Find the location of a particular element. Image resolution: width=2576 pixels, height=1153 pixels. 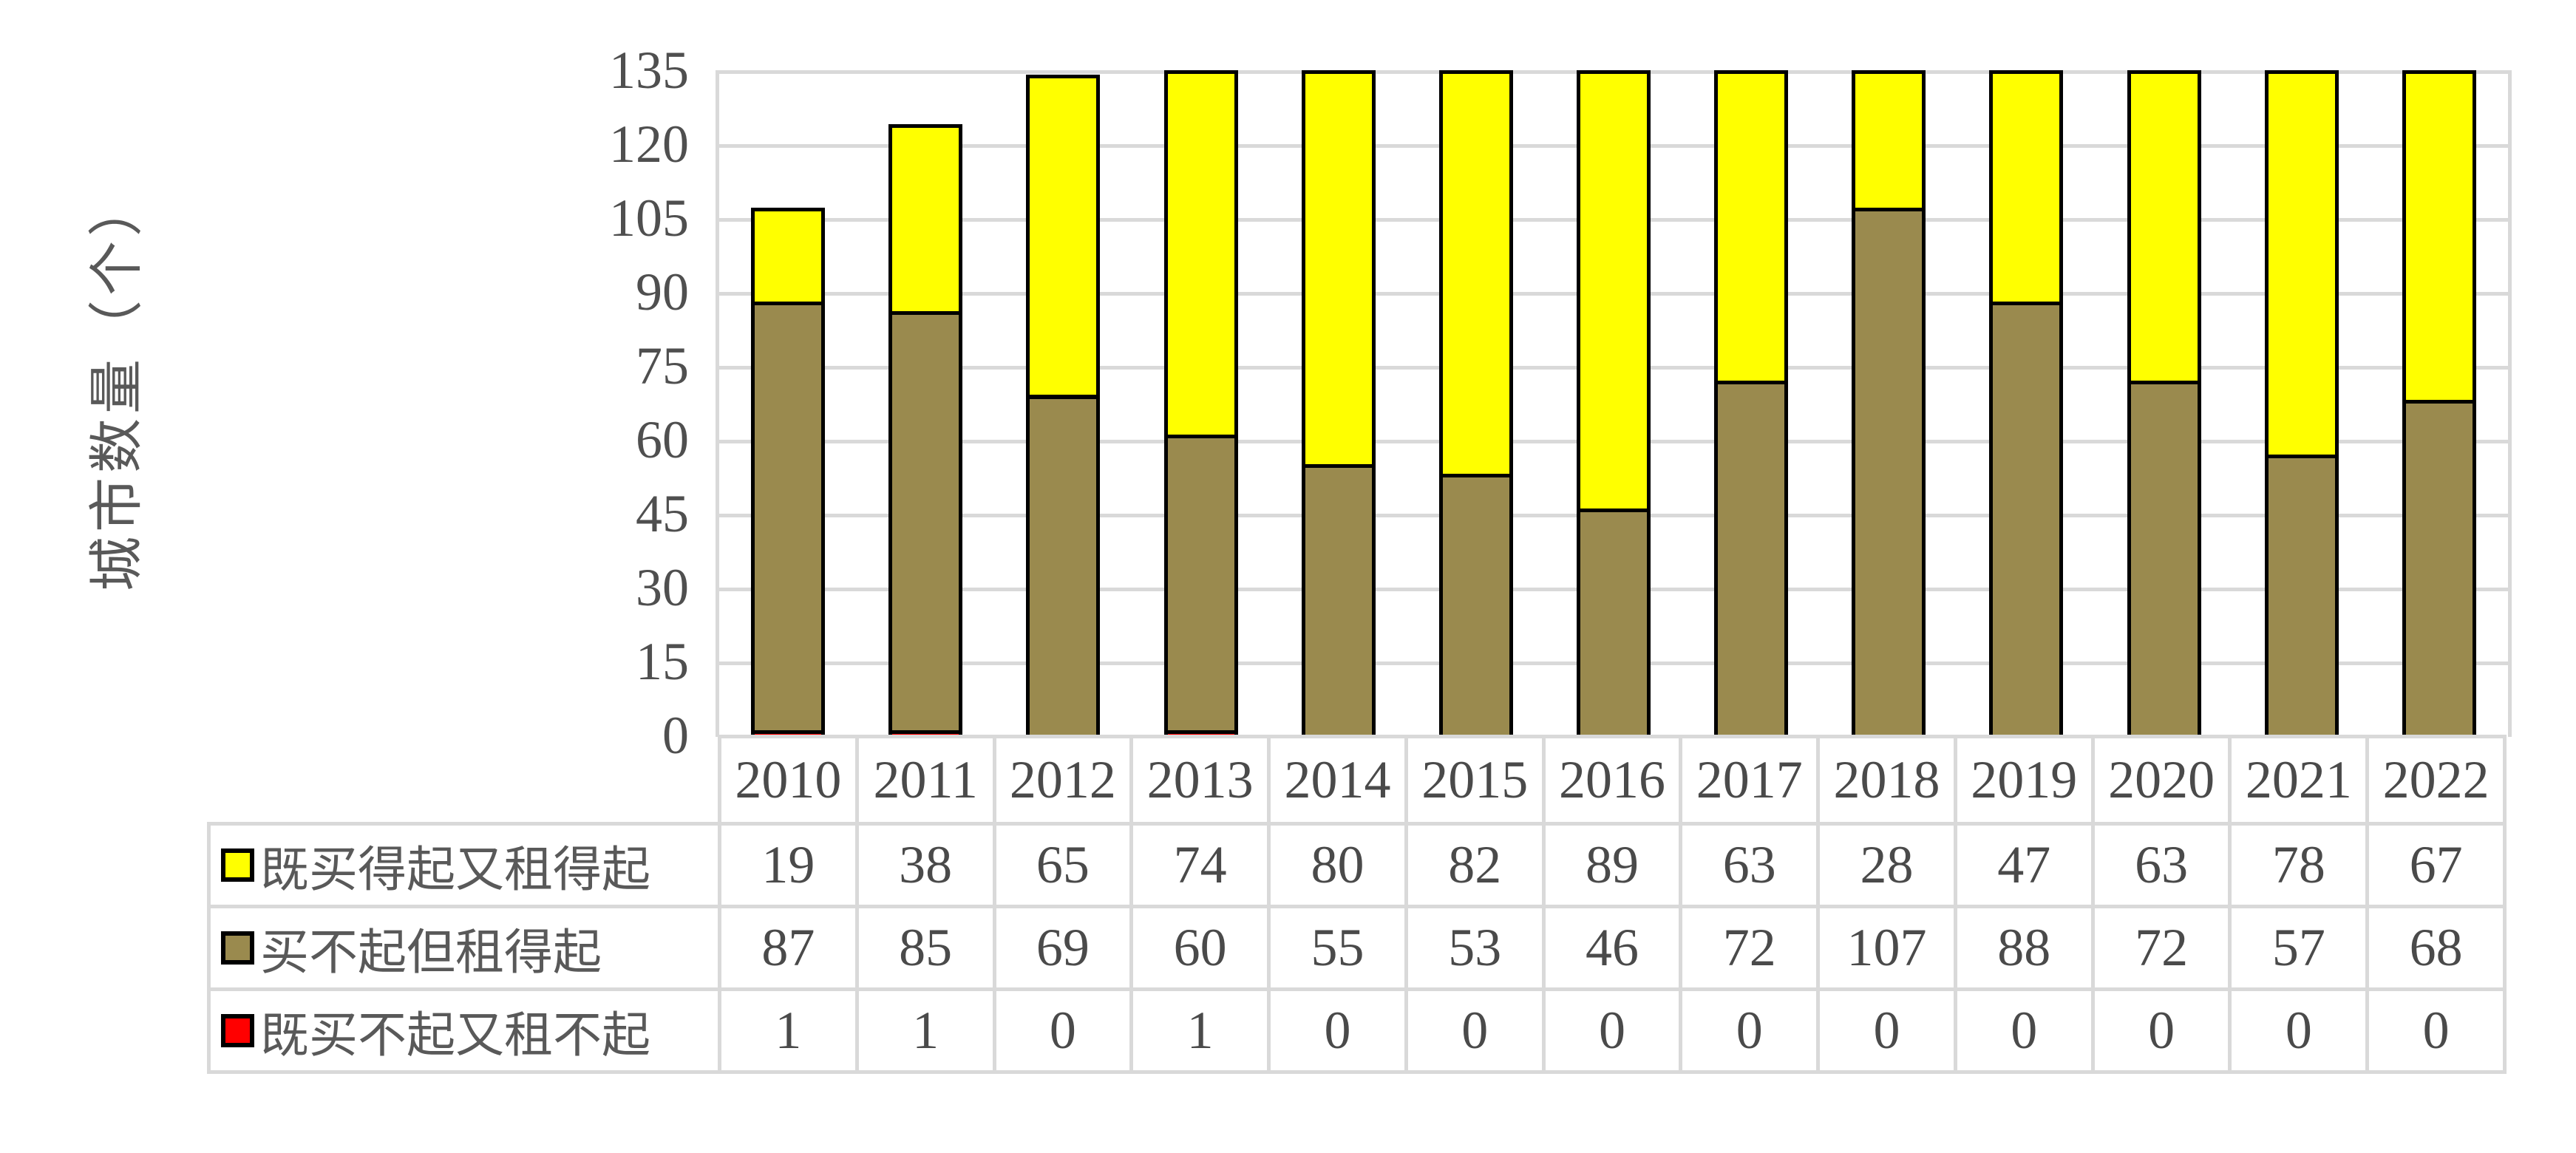

year-cell-2021: 2021 is located at coordinates (2299, 780).